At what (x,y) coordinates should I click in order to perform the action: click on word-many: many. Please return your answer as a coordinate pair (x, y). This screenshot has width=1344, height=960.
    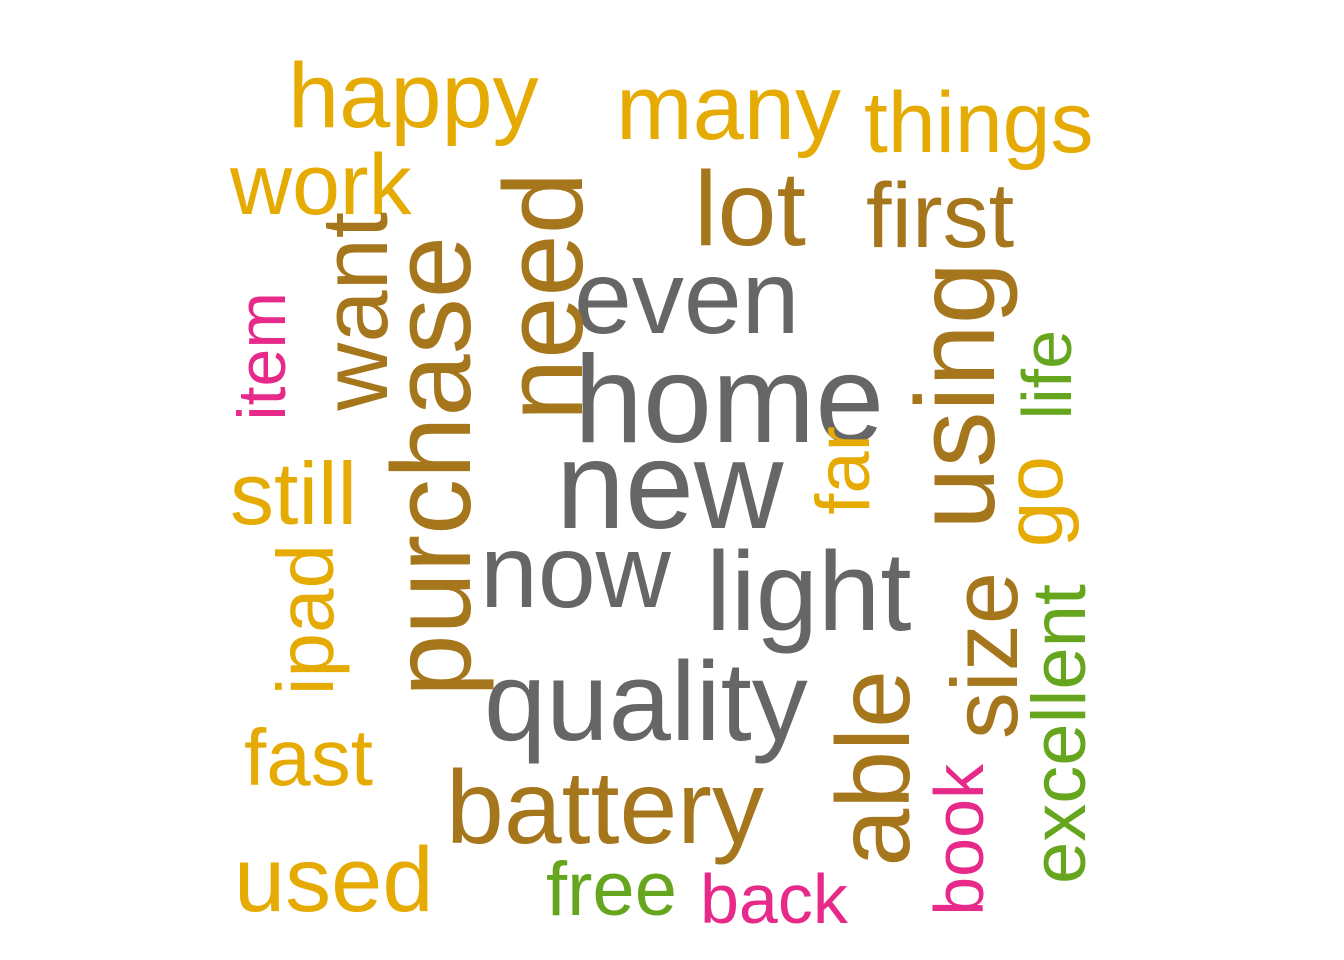
    Looking at the image, I should click on (728, 108).